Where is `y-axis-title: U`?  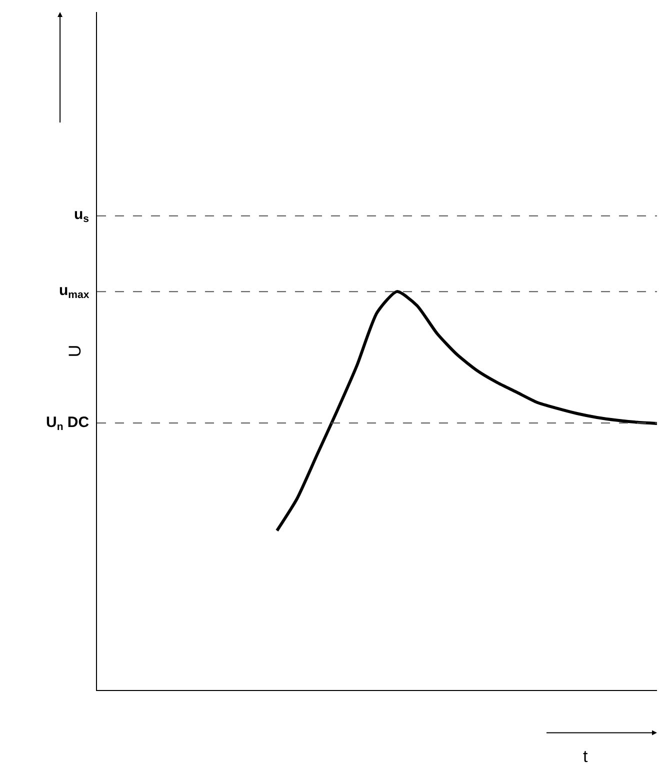
y-axis-title: U is located at coordinates (75, 351).